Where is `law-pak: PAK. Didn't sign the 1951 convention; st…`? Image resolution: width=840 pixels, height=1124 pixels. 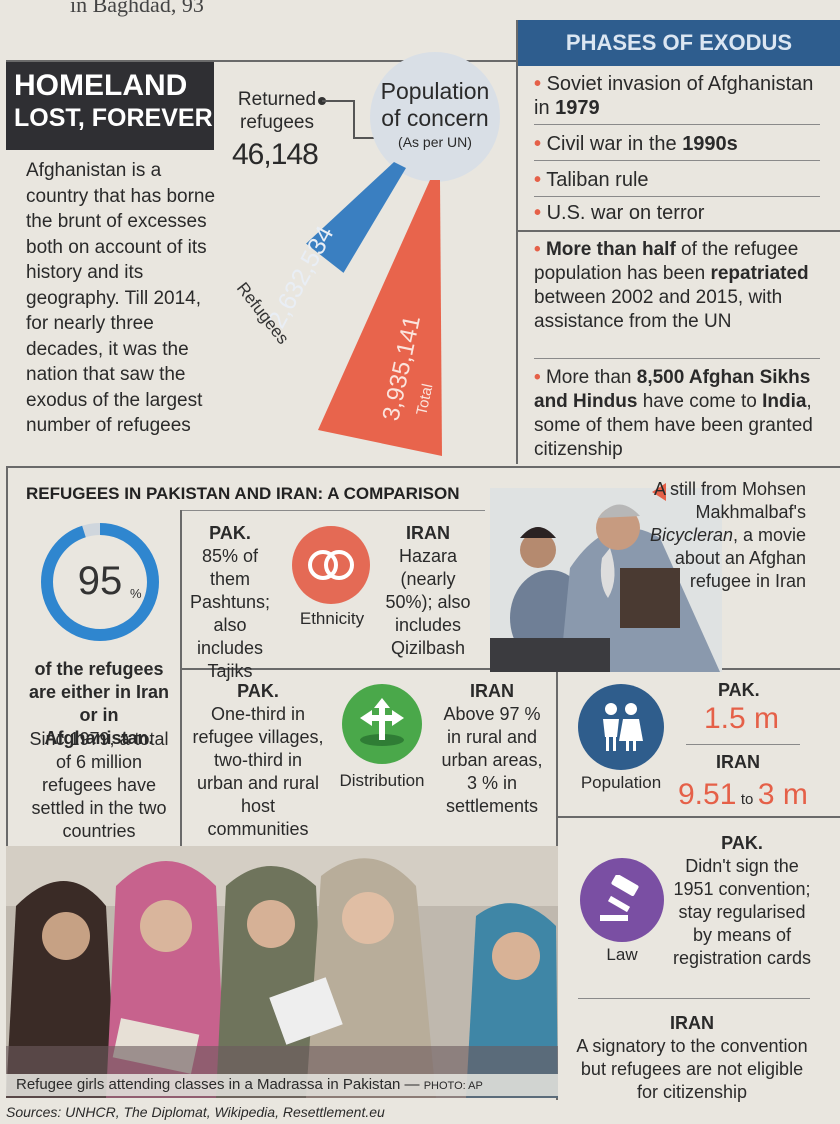
law-pak: PAK. Didn't sign the 1951 convention; st… is located at coordinates (742, 900).